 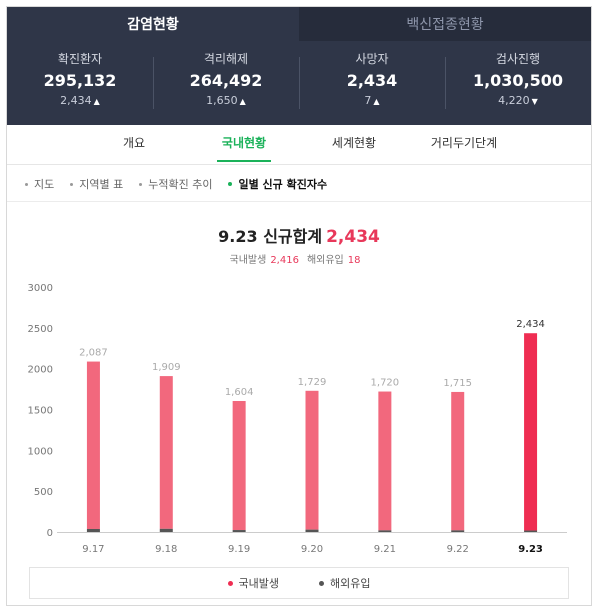 I want to click on bar-total-label: 1,909, so click(x=166, y=367).